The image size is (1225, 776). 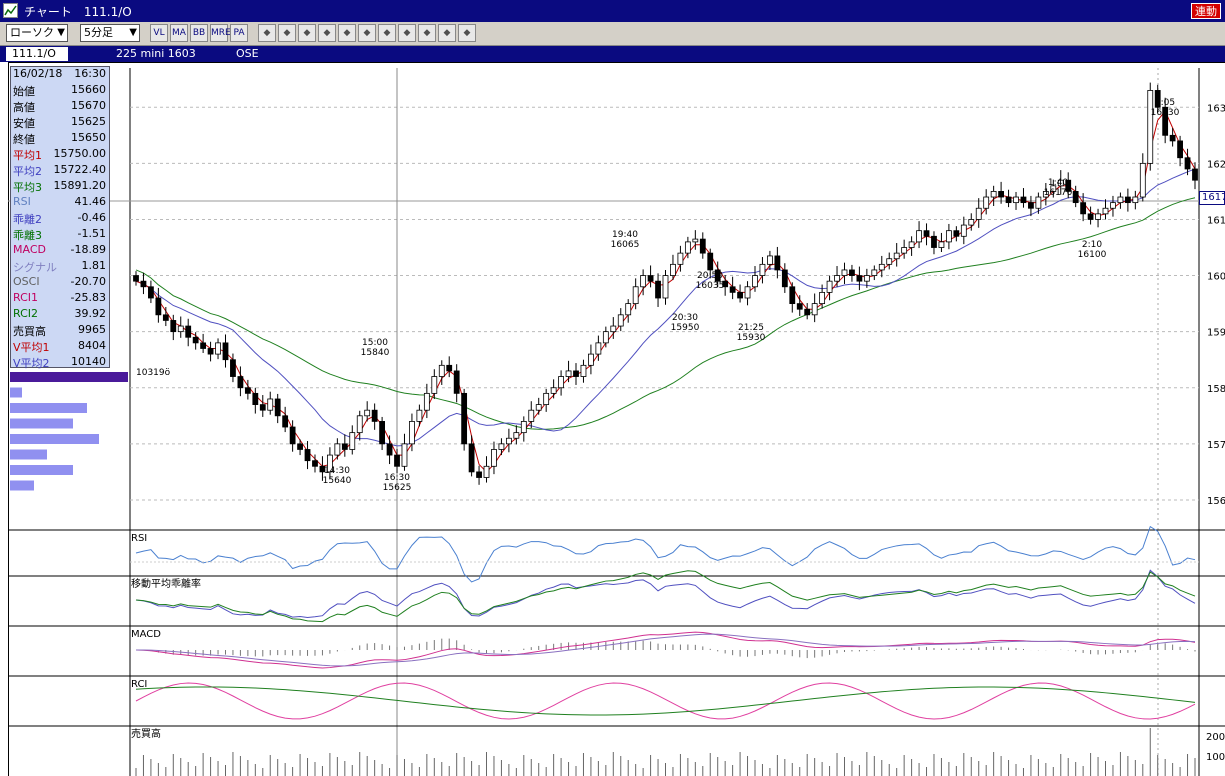 What do you see at coordinates (239, 33) in the screenshot?
I see `pa-icon: PA` at bounding box center [239, 33].